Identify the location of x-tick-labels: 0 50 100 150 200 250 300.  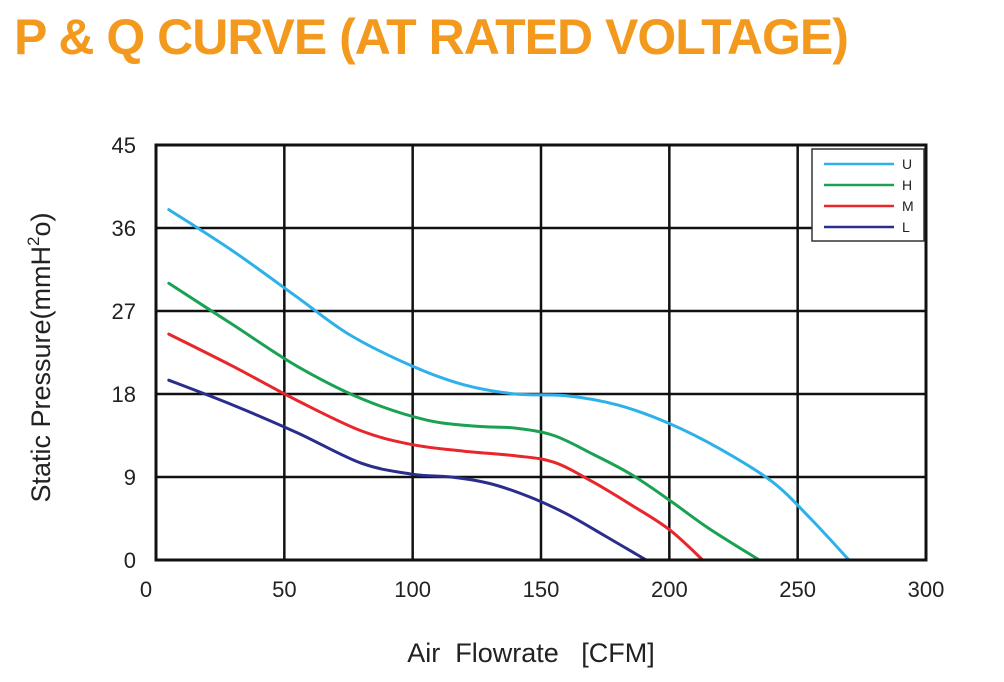
(542, 589).